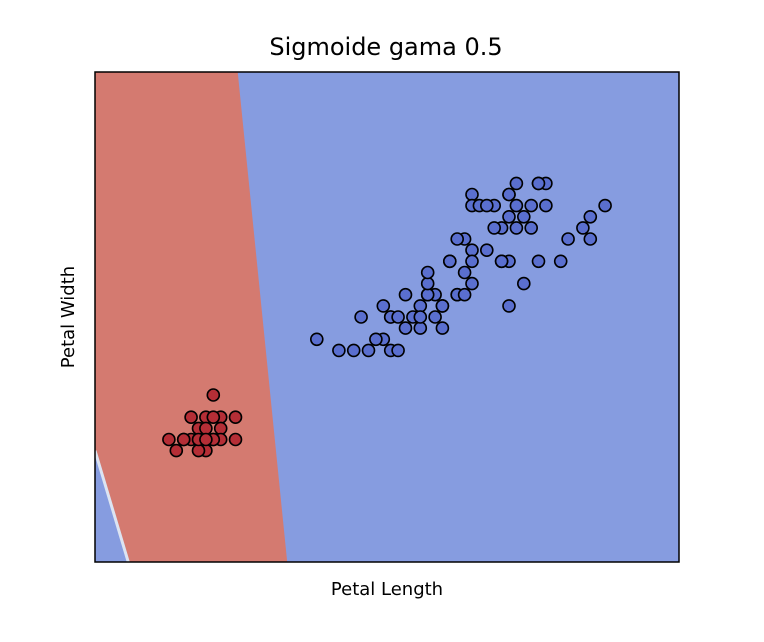  I want to click on y-axis-label: Petal Width, so click(68, 317).